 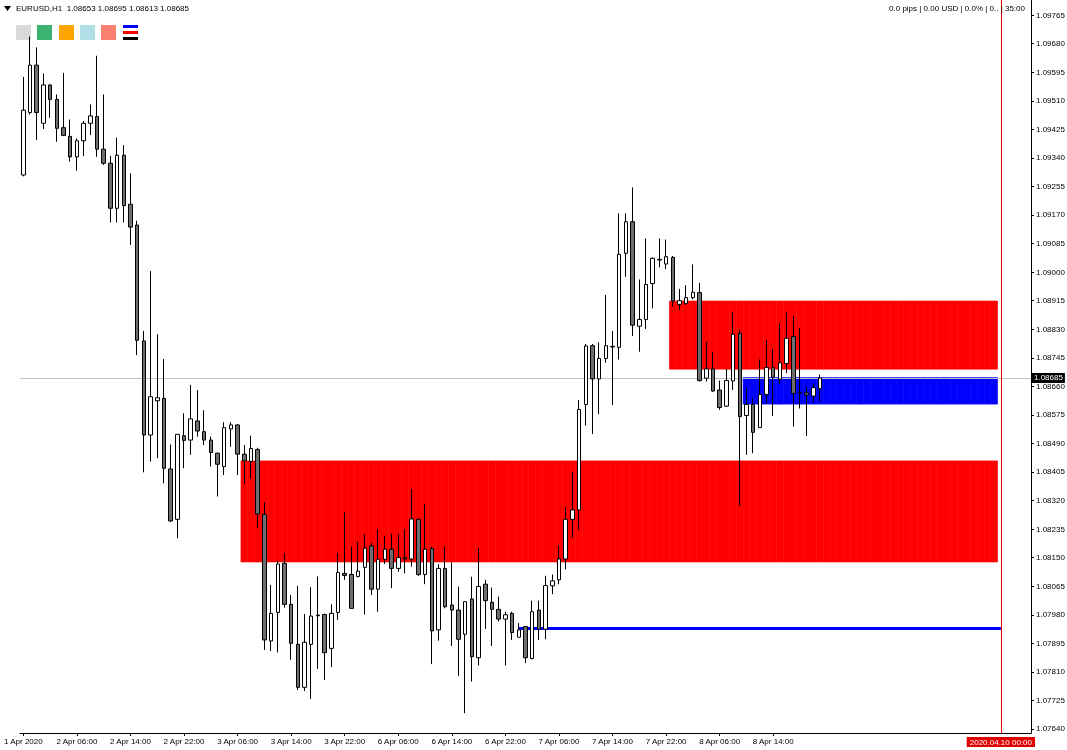 What do you see at coordinates (1051, 443) in the screenshot?
I see `y-tick-label: 1.08490` at bounding box center [1051, 443].